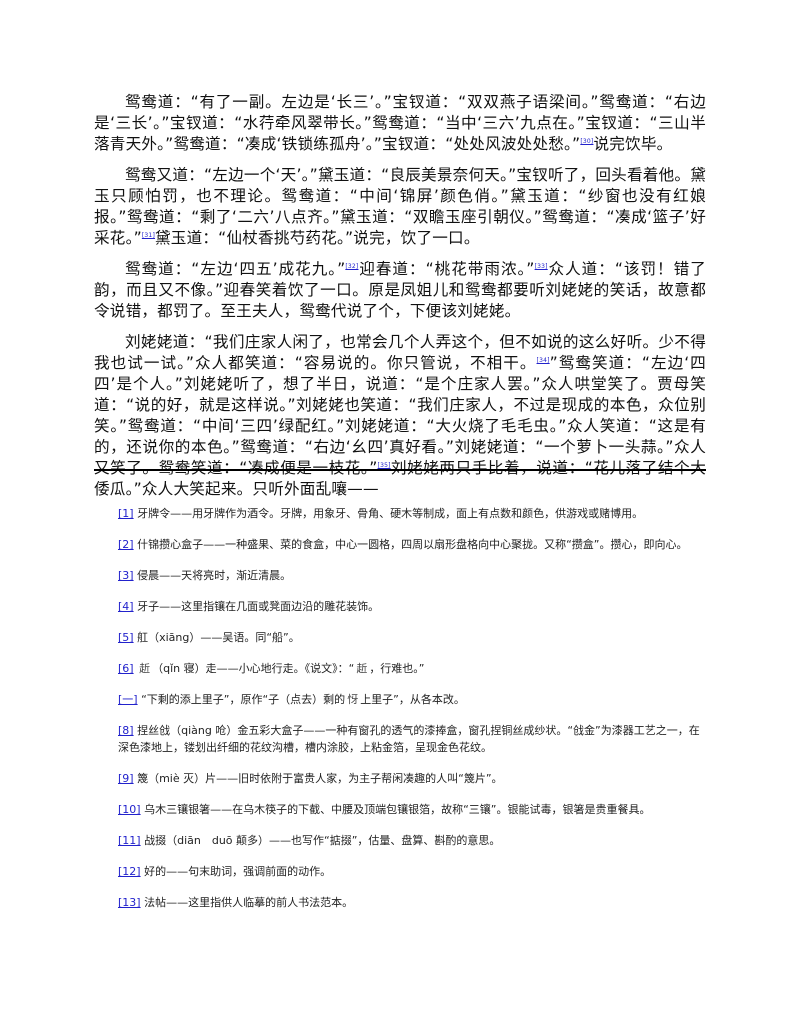 The height and width of the screenshot is (1035, 800). I want to click on footnote-4: [4] 牙子——这里指镶在几面或凳面边沿的雕花装饰。, so click(400, 606).